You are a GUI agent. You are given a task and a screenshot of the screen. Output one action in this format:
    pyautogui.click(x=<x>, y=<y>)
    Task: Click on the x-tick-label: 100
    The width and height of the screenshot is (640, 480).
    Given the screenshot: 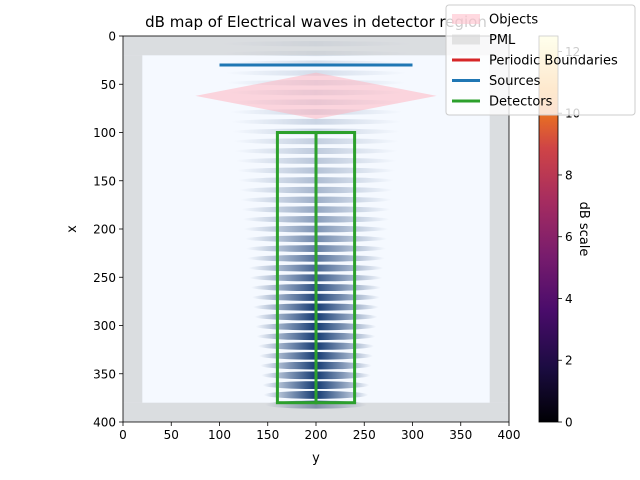 What is the action you would take?
    pyautogui.click(x=219, y=435)
    